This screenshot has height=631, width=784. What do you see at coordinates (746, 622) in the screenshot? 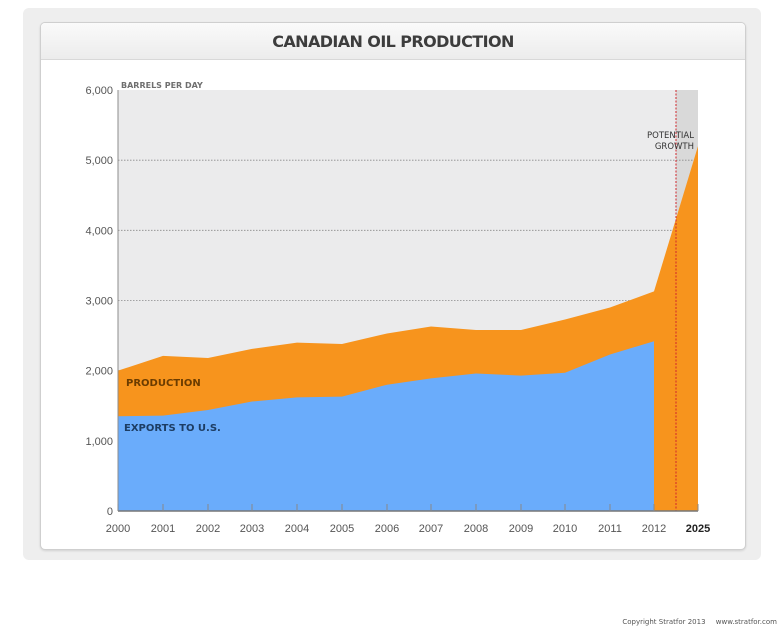
I see `site-url: www.stratfor.com` at bounding box center [746, 622].